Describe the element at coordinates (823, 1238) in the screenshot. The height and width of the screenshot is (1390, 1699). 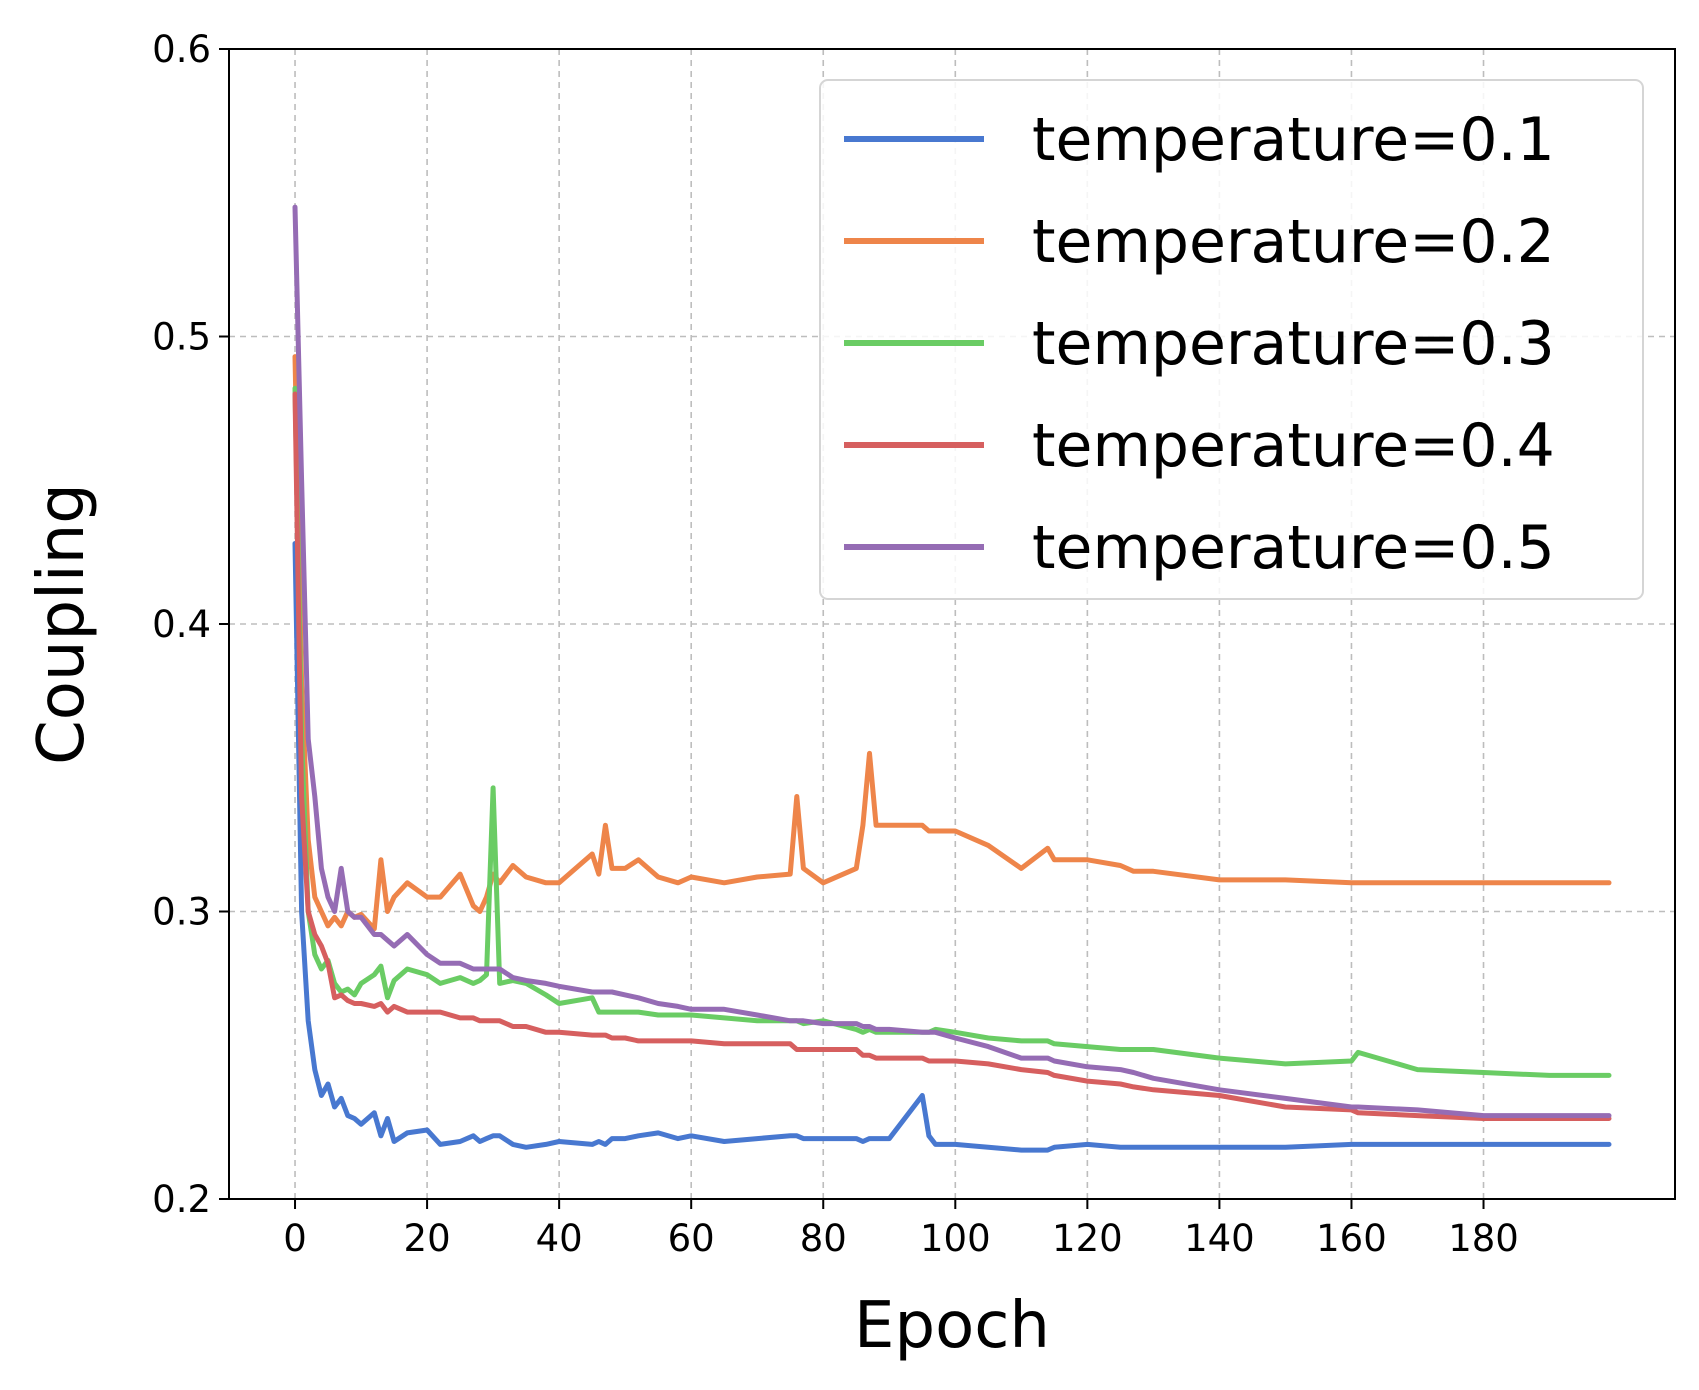
I see `x-tick-label: 80` at that location.